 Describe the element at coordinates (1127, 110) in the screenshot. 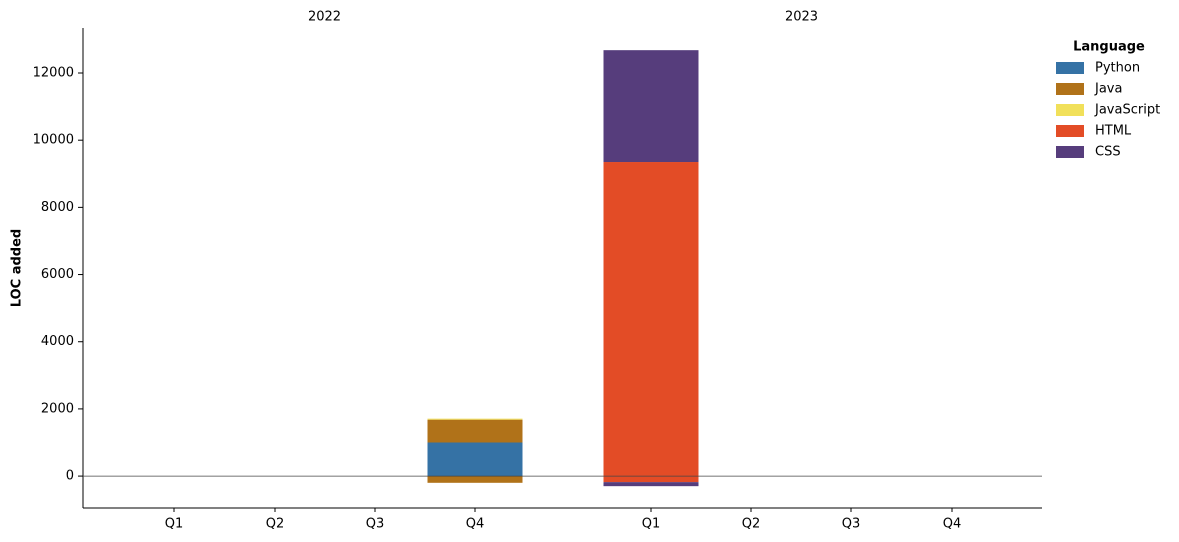

I see `legend-label: JavaScript` at that location.